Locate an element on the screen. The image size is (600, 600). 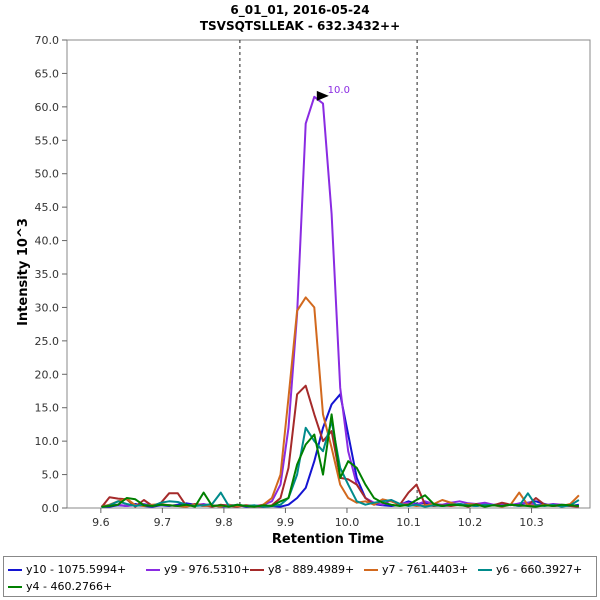
x-tick-label: 10.0 is located at coordinates (347, 522).